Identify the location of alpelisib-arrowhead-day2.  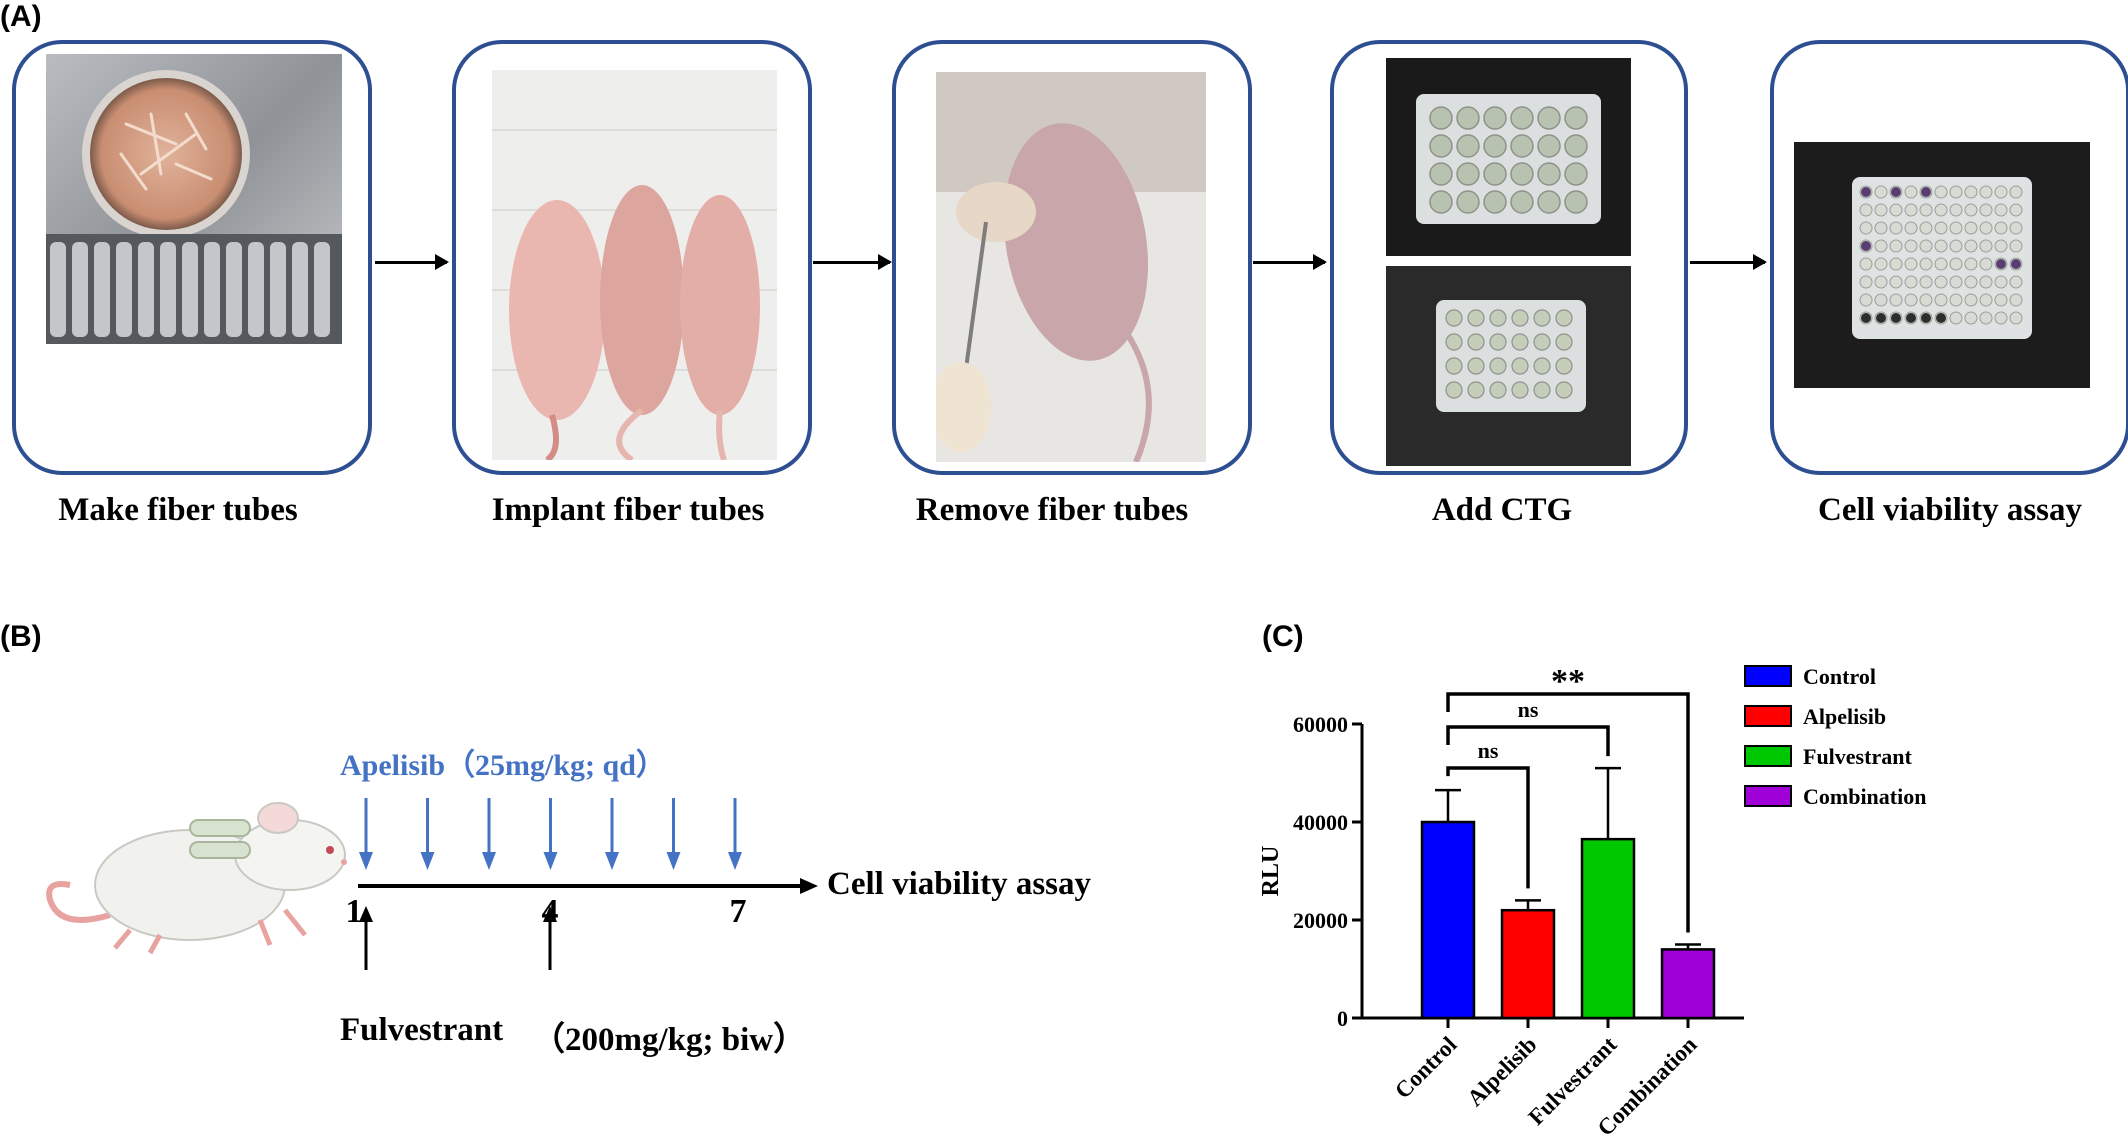
(427, 861).